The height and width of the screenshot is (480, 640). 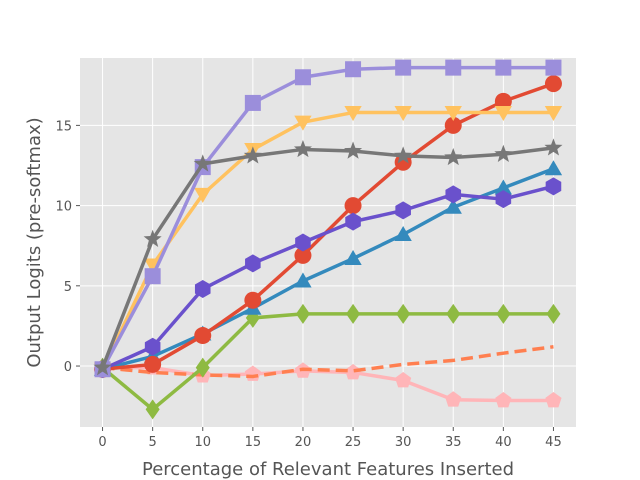 What do you see at coordinates (63, 207) in the screenshot?
I see `y-tick-label: 10` at bounding box center [63, 207].